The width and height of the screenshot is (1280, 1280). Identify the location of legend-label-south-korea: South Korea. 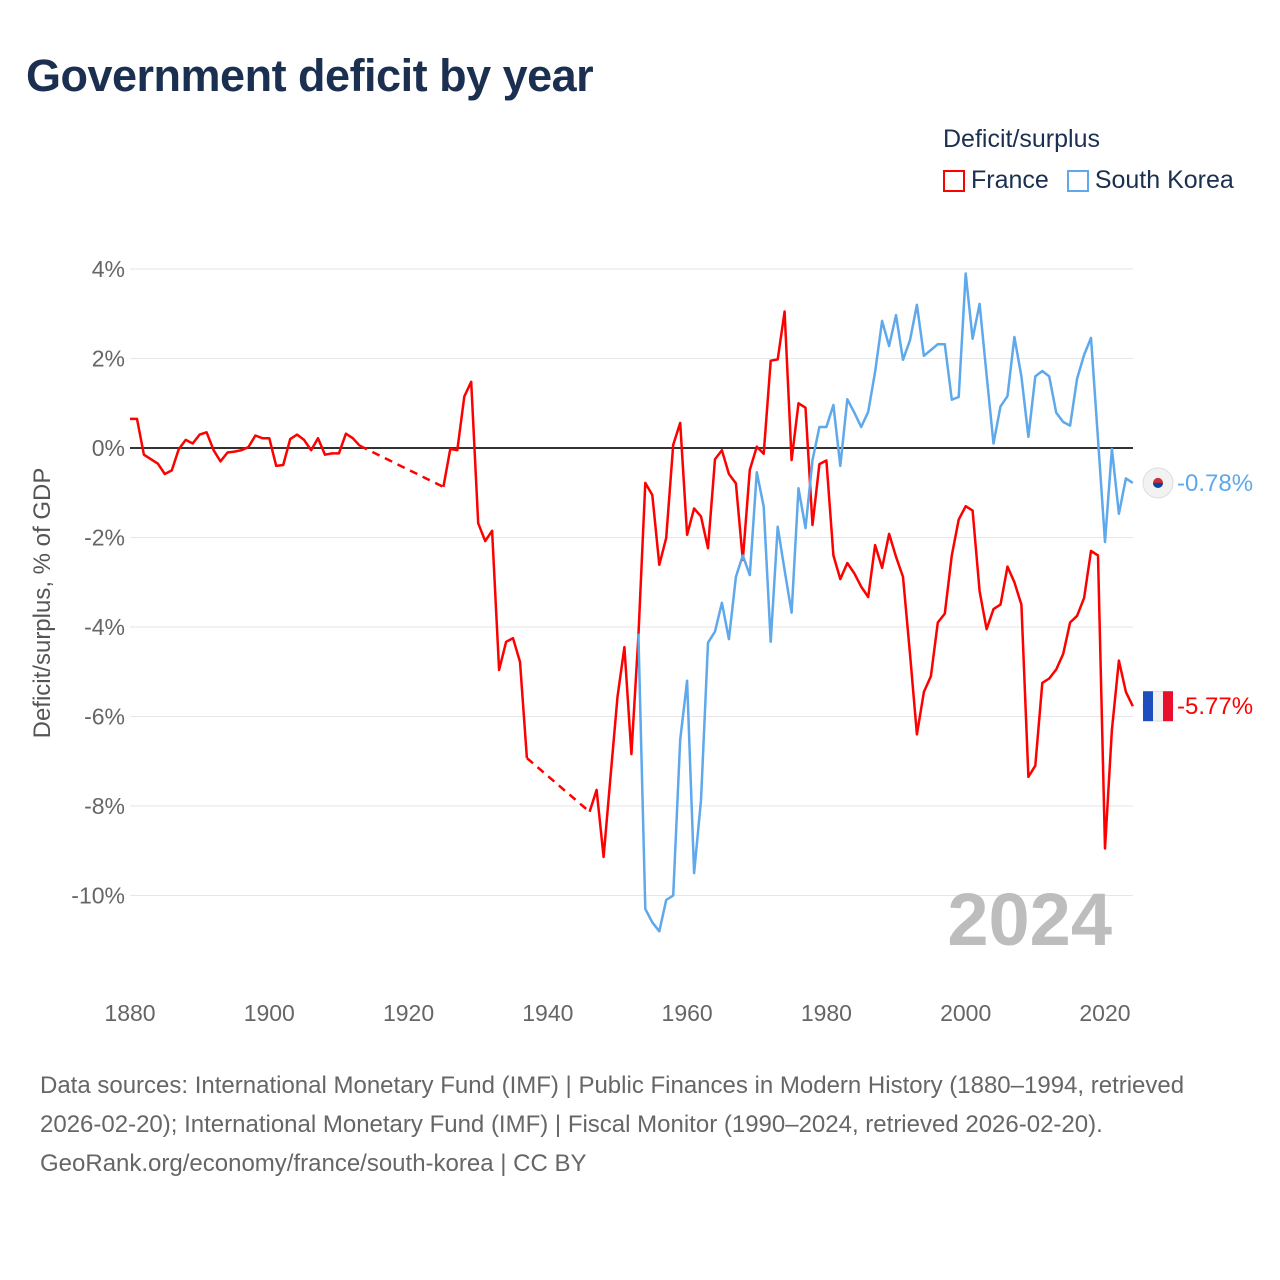
(1164, 180).